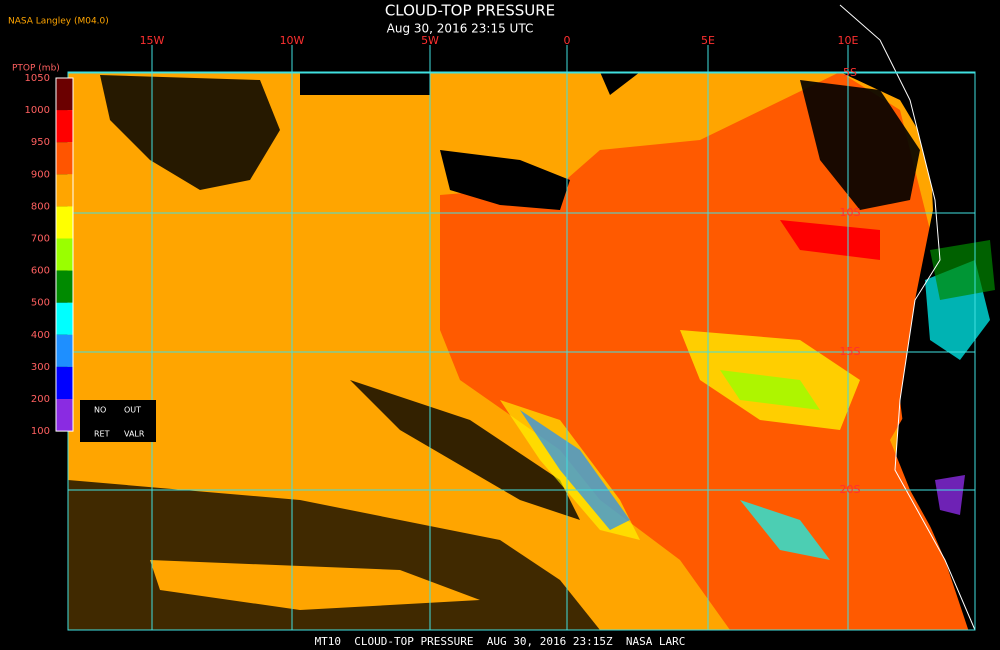  I want to click on colorbar-tick-label: 950, so click(40, 142).